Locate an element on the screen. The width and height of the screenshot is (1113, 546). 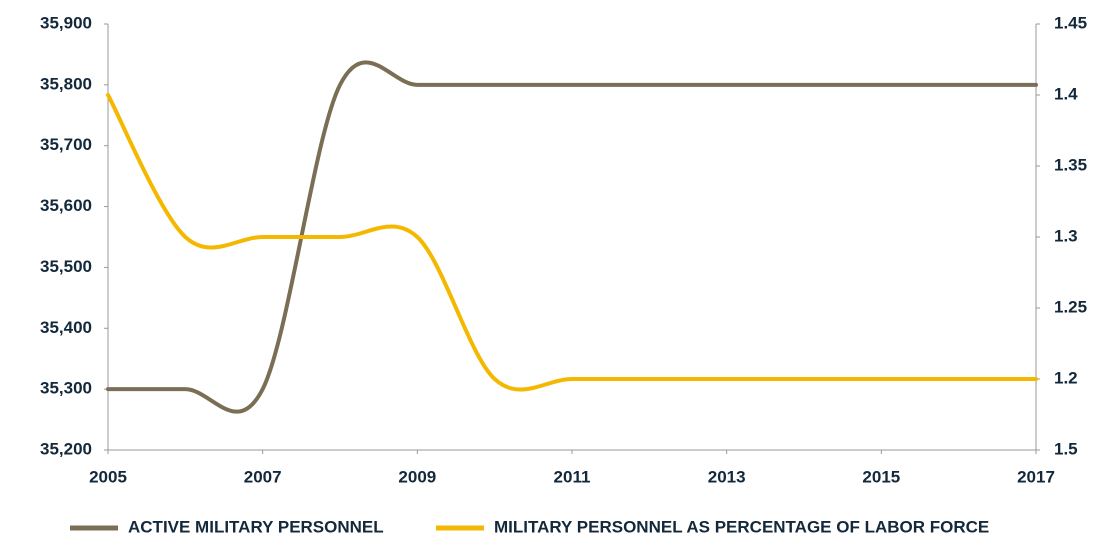
y2-tick-label: 1.3 is located at coordinates (1066, 235).